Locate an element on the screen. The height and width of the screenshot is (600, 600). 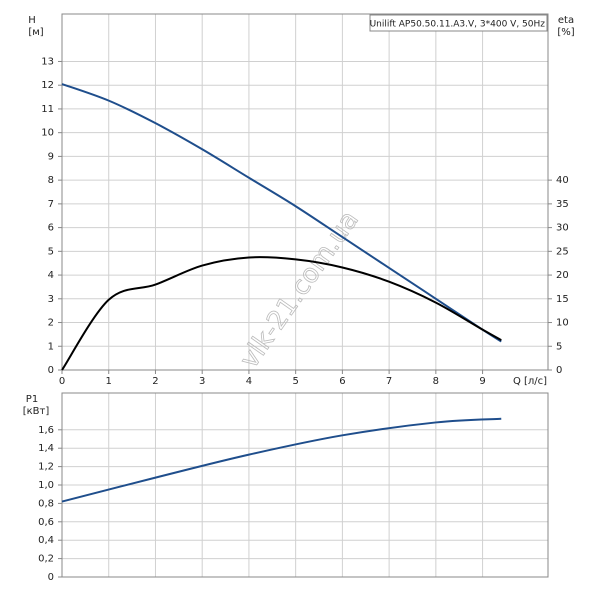
x-tick-label: 6 is located at coordinates (342, 381).